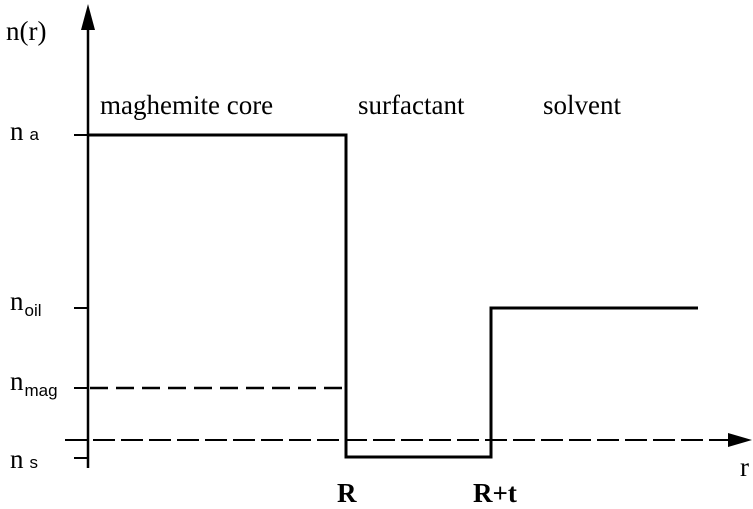  Describe the element at coordinates (495, 493) in the screenshot. I see `position-label: R+t` at that location.